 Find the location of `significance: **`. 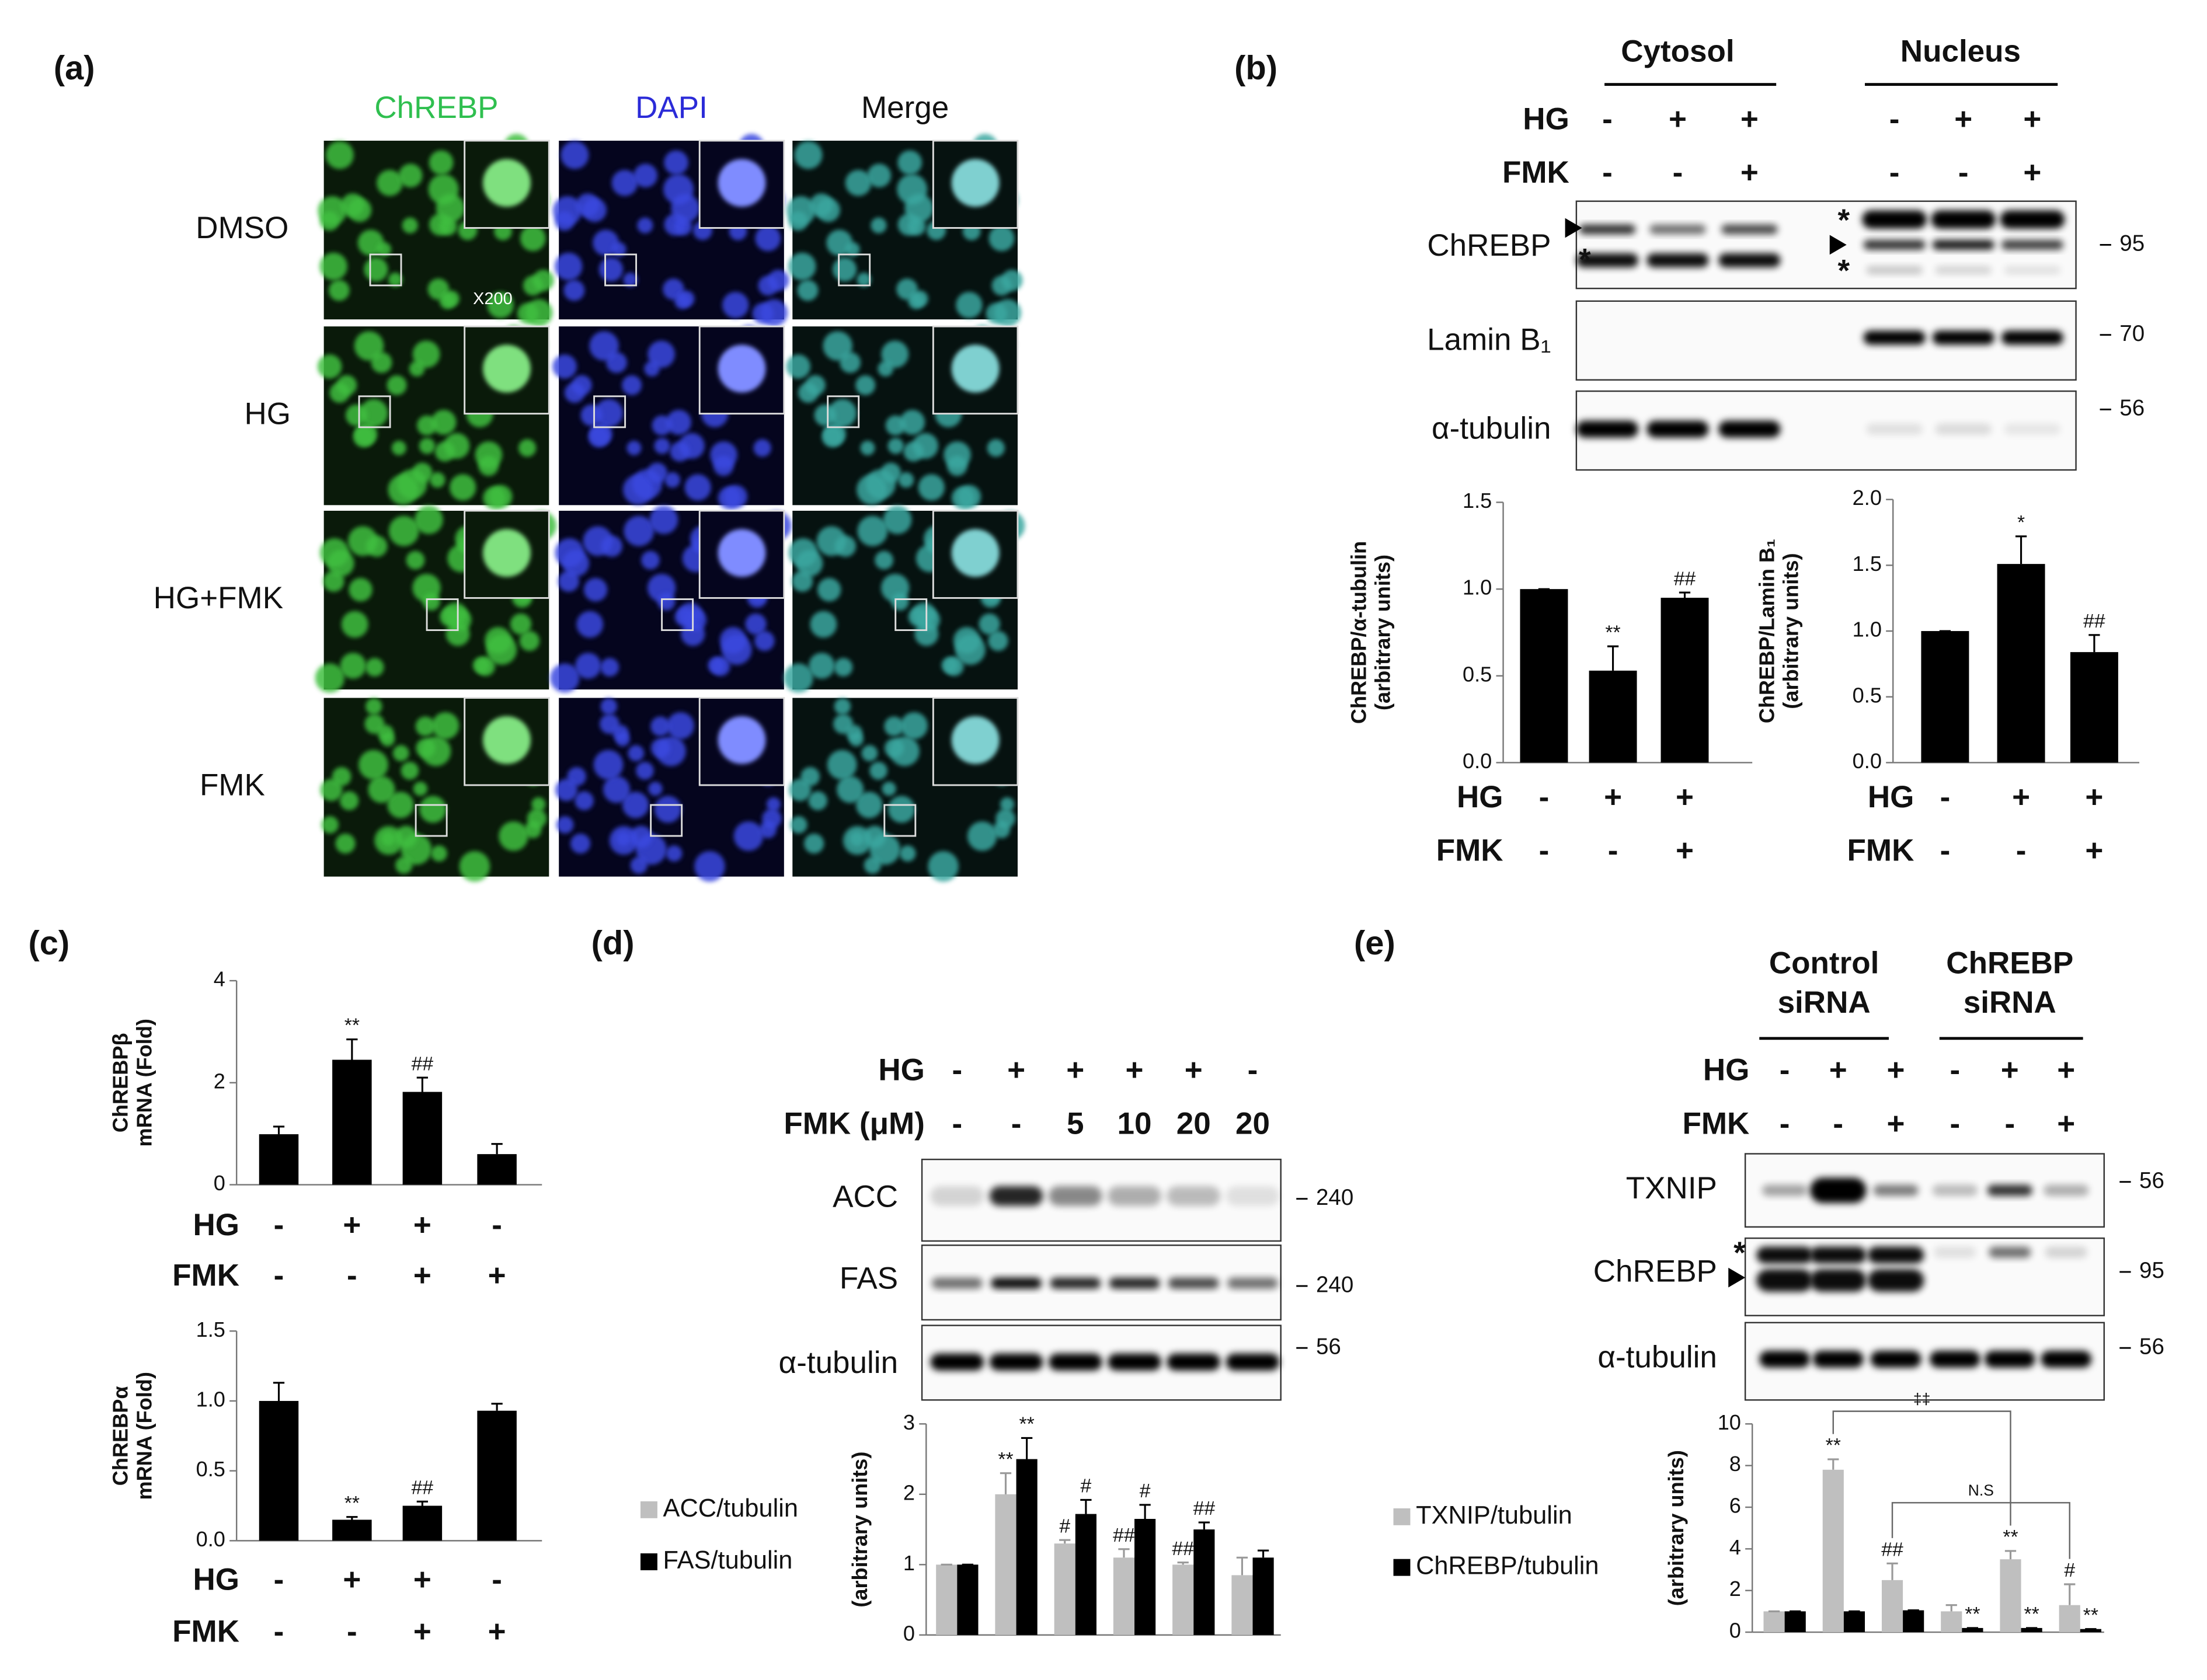

significance: ** is located at coordinates (352, 1503).